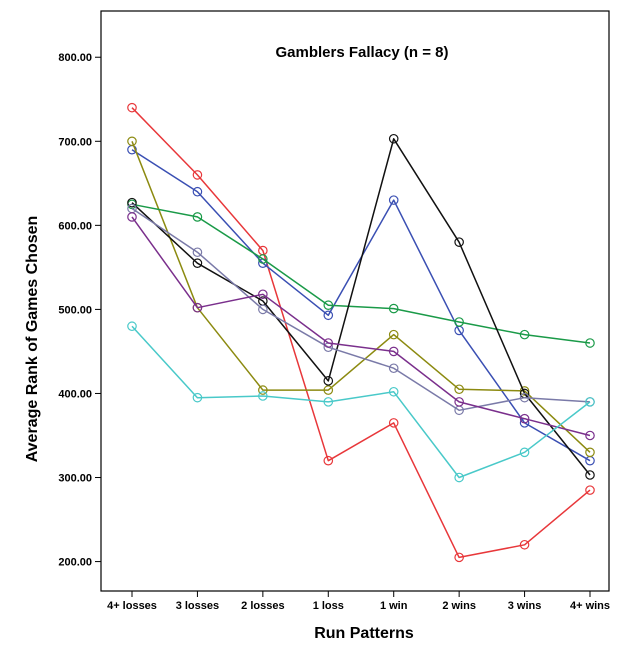  Describe the element at coordinates (75, 226) in the screenshot. I see `y-tick-label: 600.00` at that location.